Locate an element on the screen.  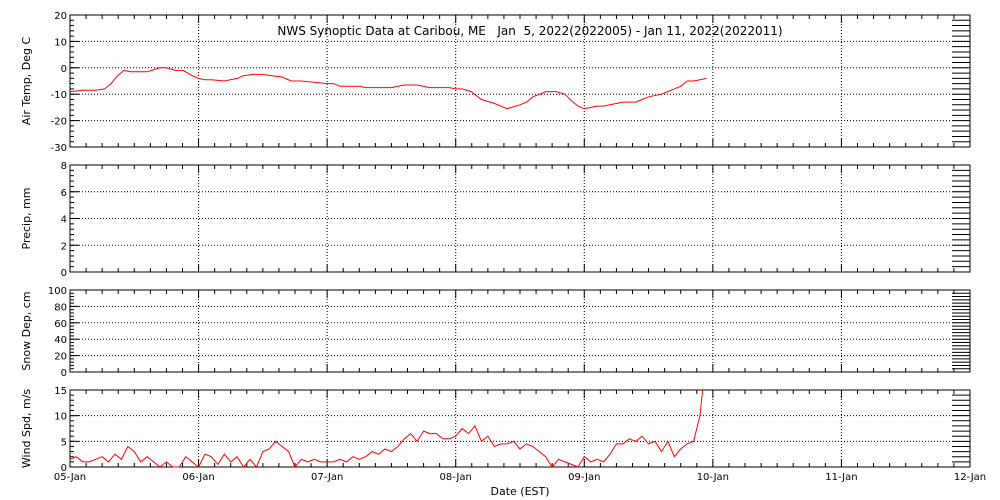
y-axis-label: Precip, mm is located at coordinates (26, 219).